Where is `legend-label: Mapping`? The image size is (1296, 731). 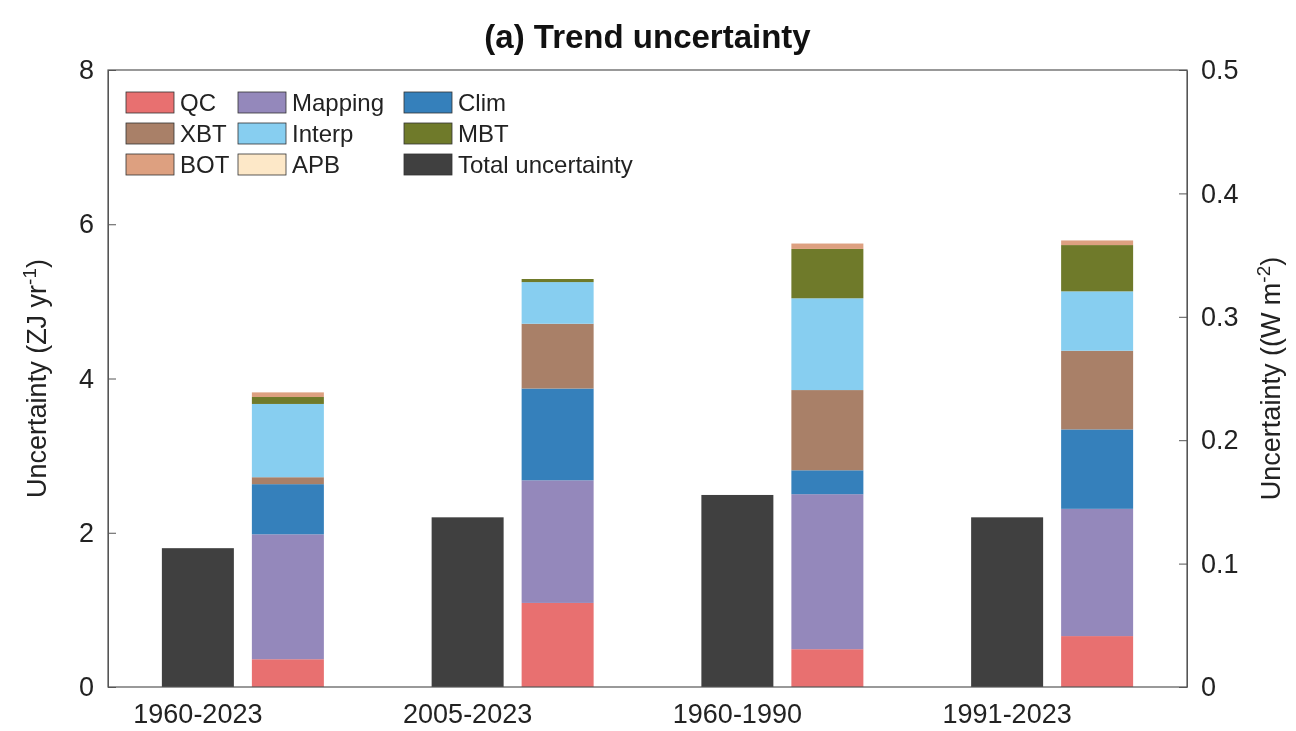
legend-label: Mapping is located at coordinates (338, 102).